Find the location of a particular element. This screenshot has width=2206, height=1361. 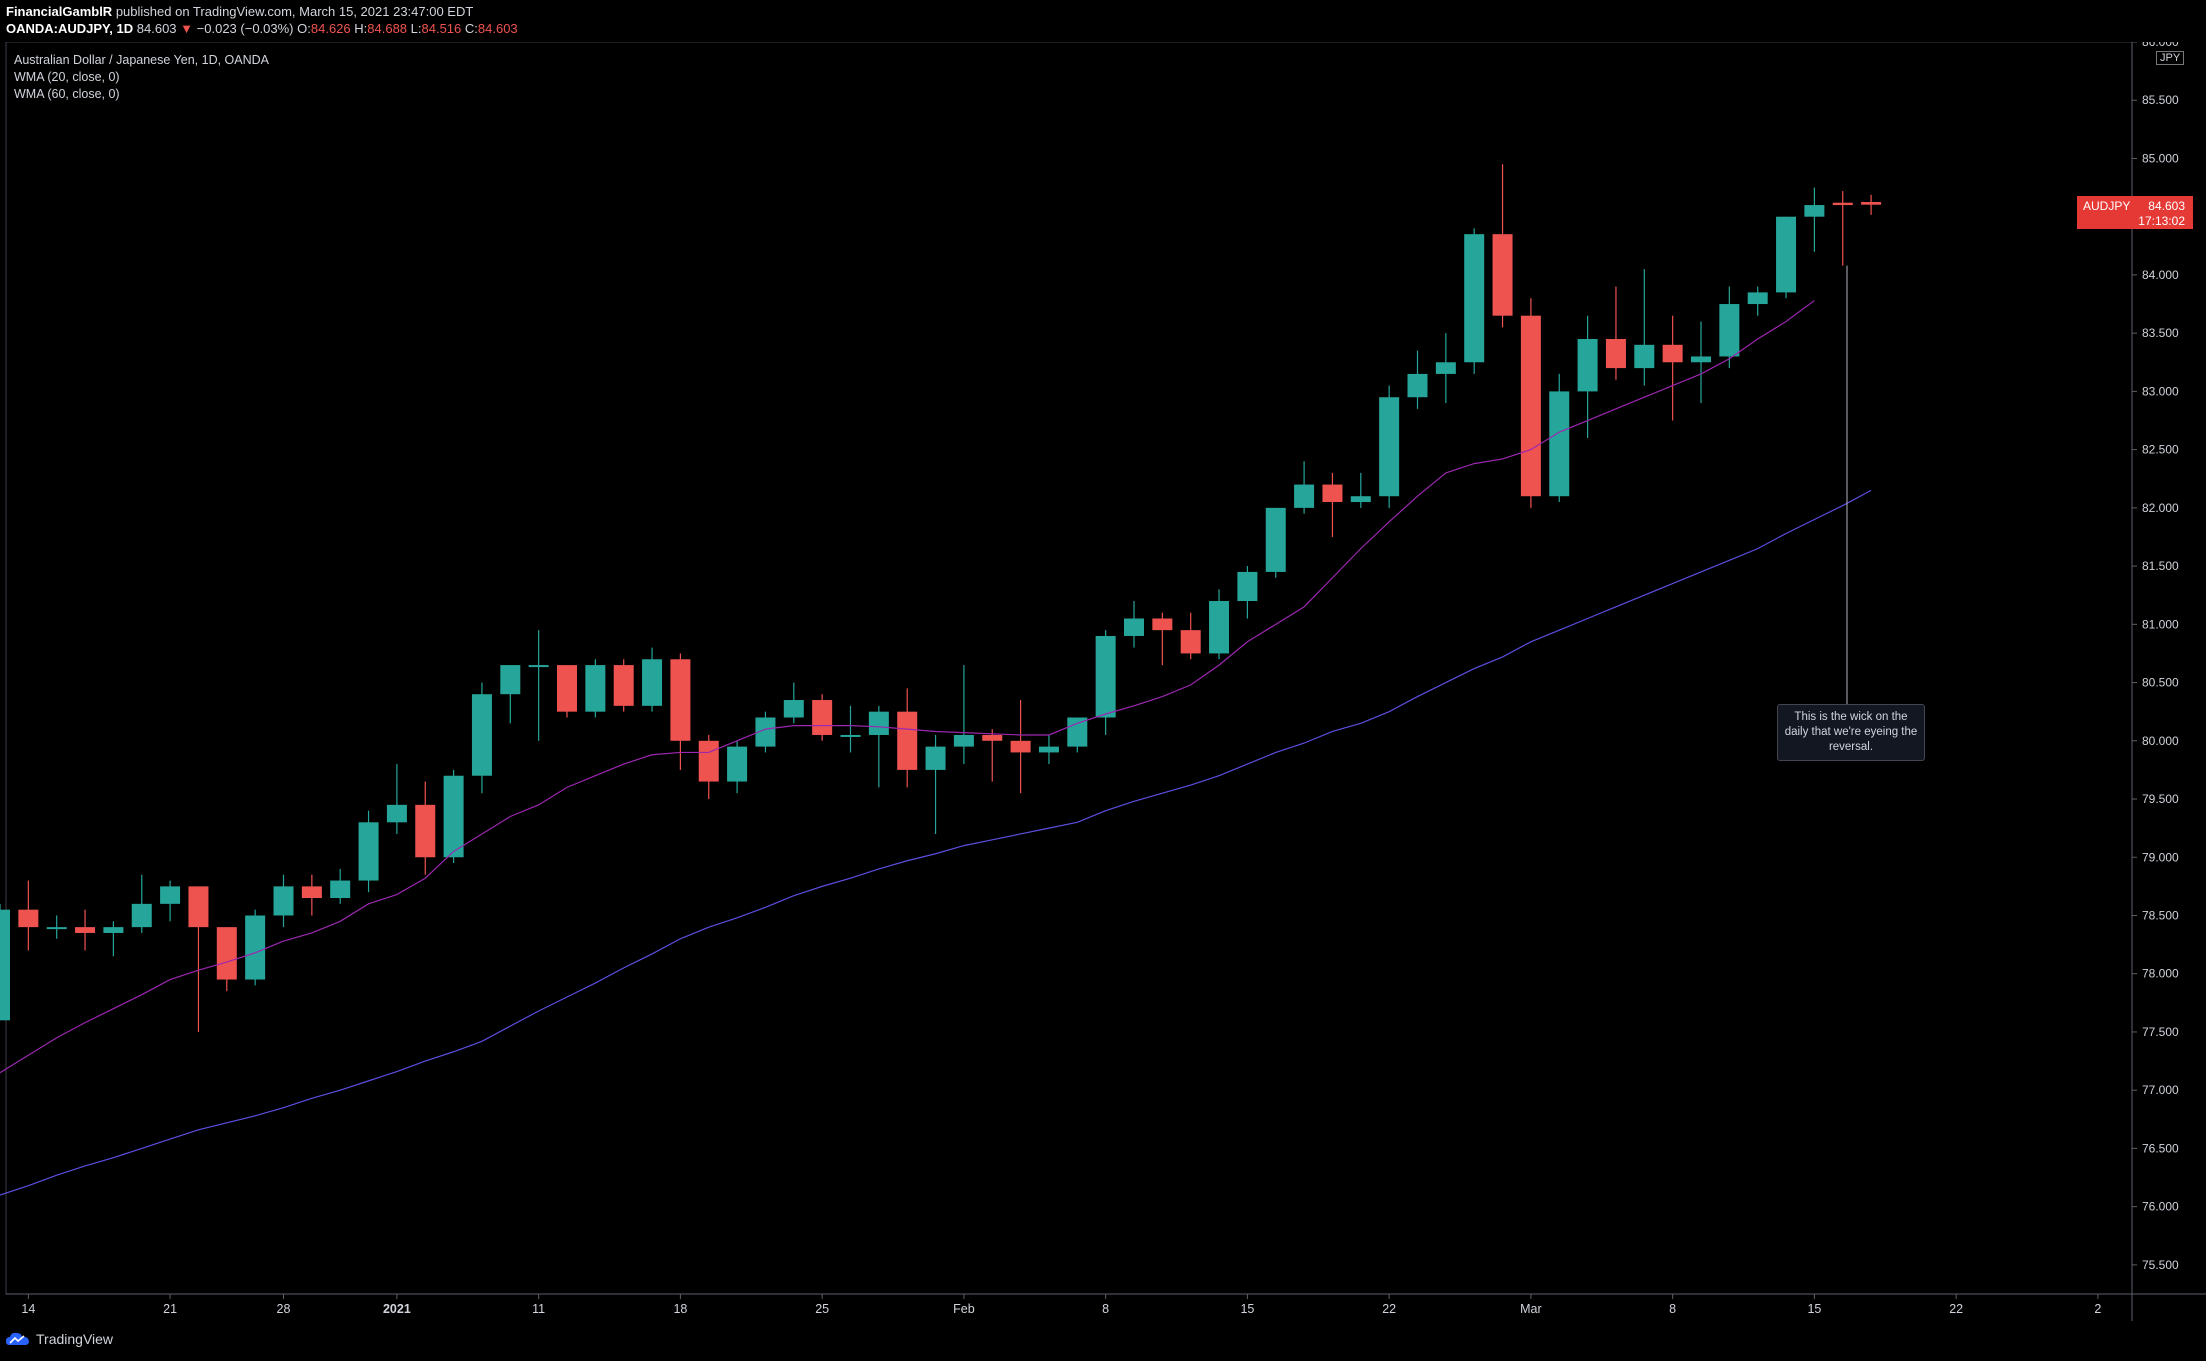

time-tick-label: 18 is located at coordinates (680, 1309).